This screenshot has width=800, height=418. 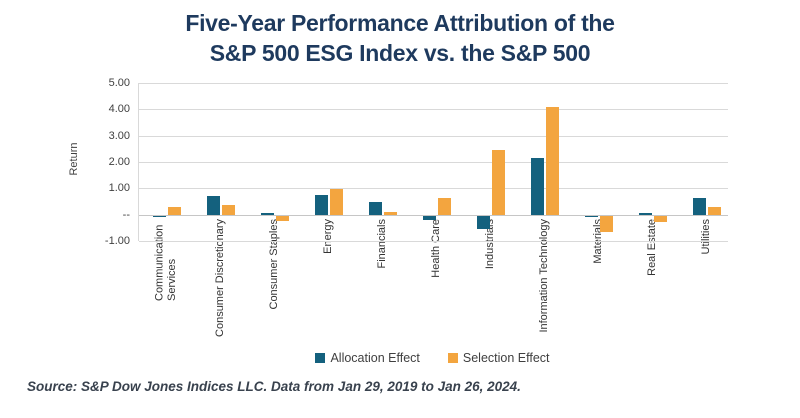 What do you see at coordinates (117, 241) in the screenshot?
I see `y-tick-label: -1.00` at bounding box center [117, 241].